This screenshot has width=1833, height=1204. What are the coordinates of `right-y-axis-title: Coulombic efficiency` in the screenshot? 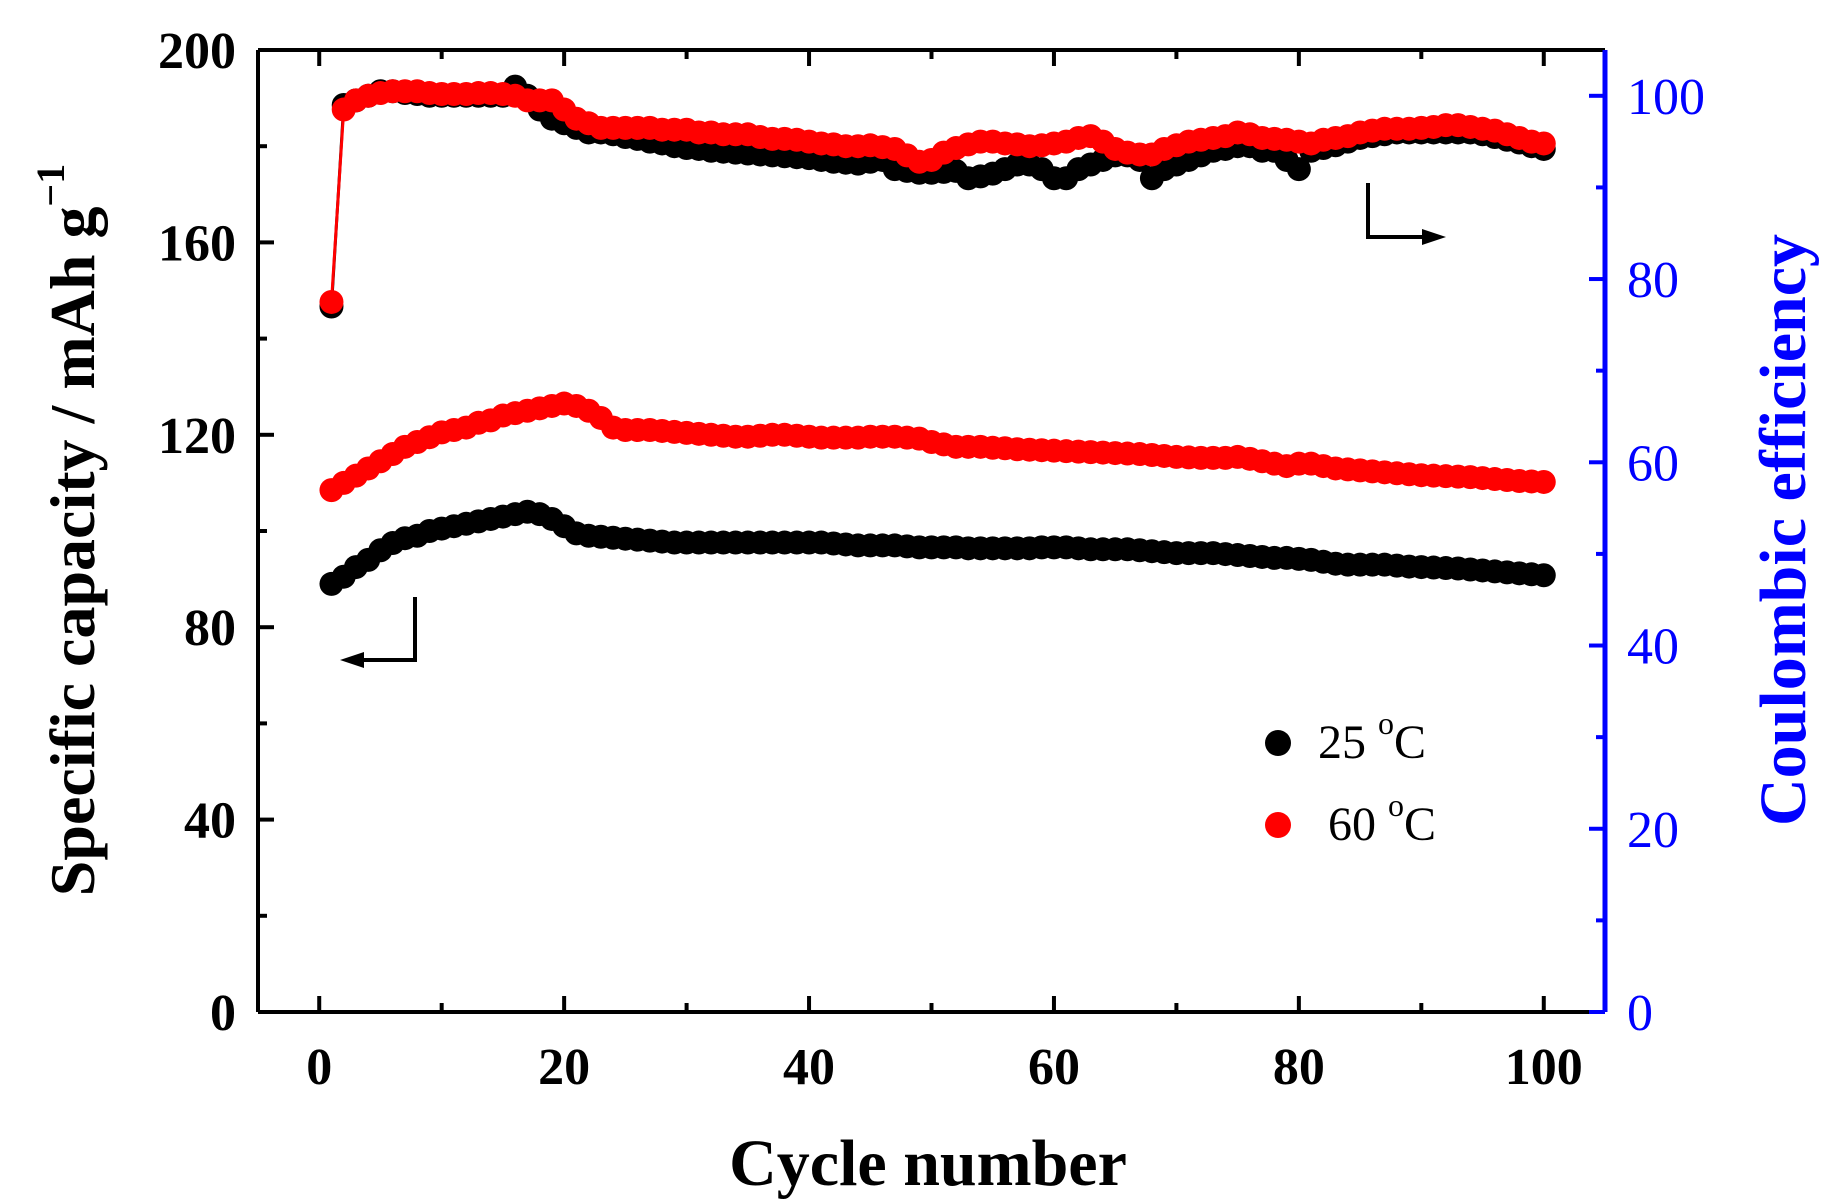 It's located at (1783, 530).